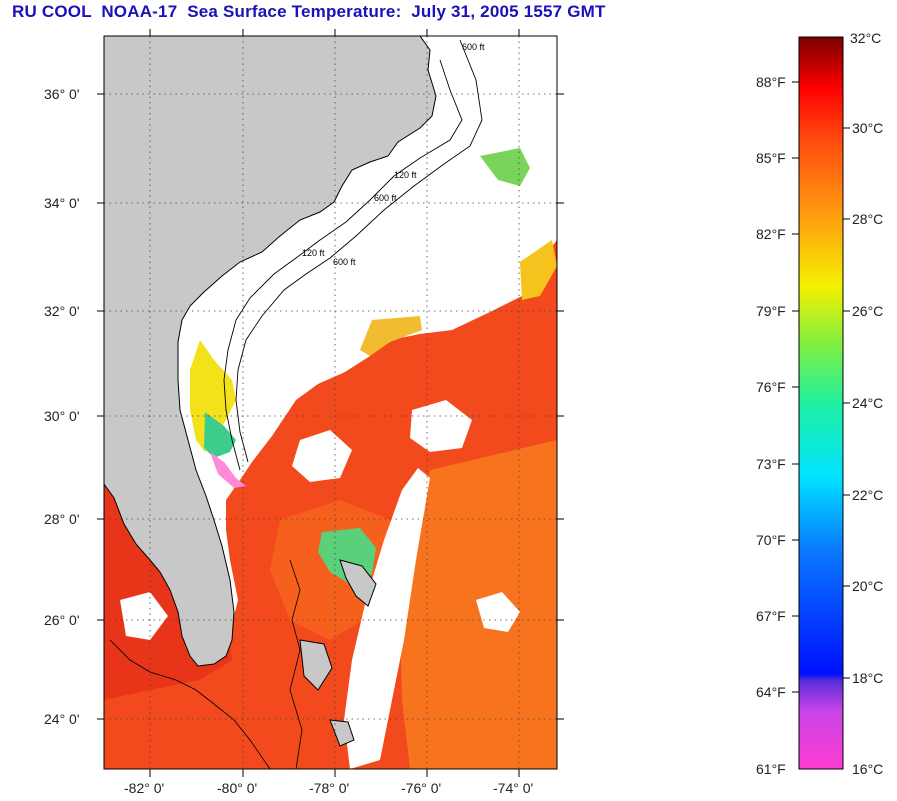  I want to click on colorbar-celsius-label: 20°C, so click(868, 586).